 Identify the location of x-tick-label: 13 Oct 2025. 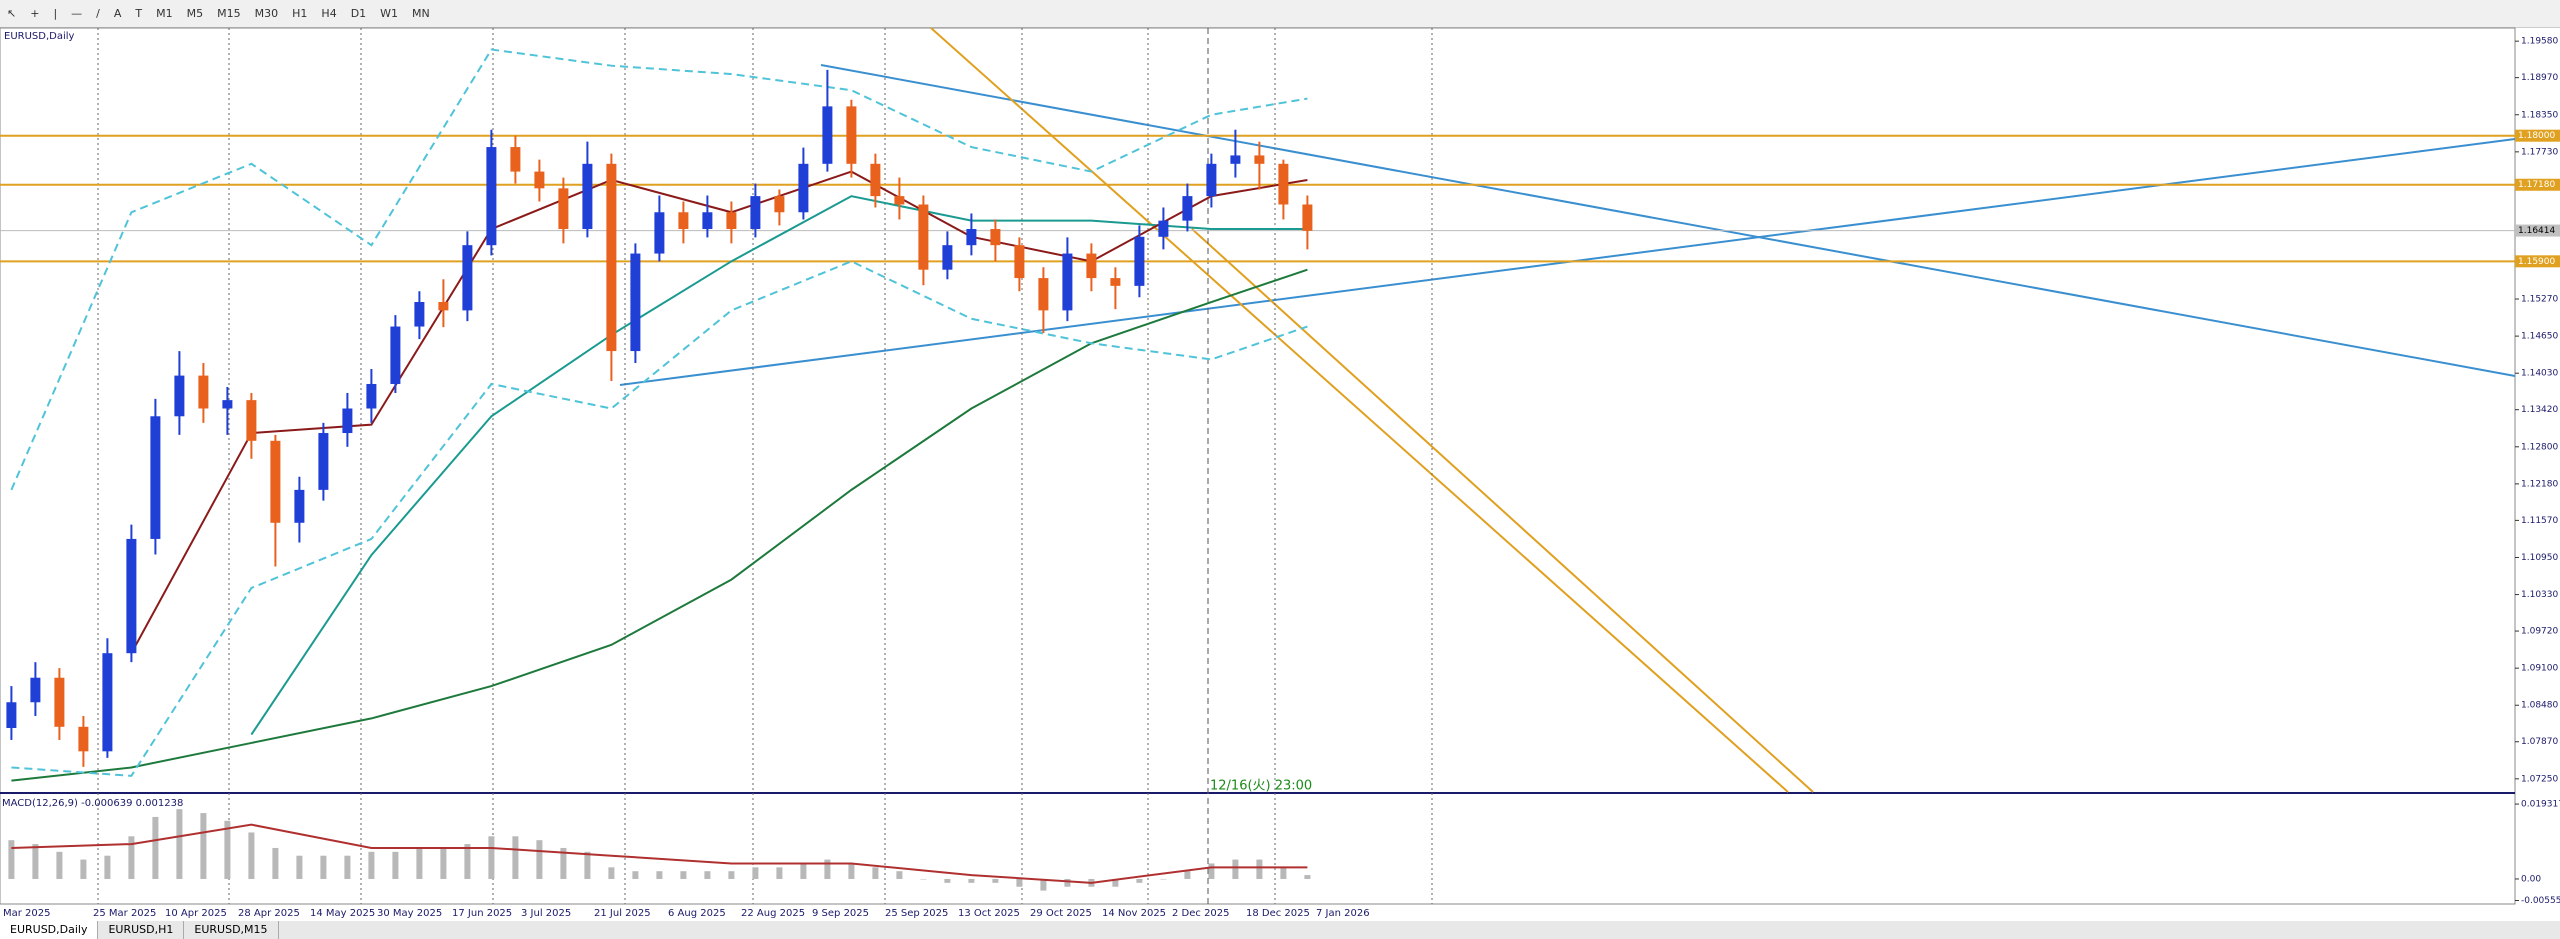
(989, 913).